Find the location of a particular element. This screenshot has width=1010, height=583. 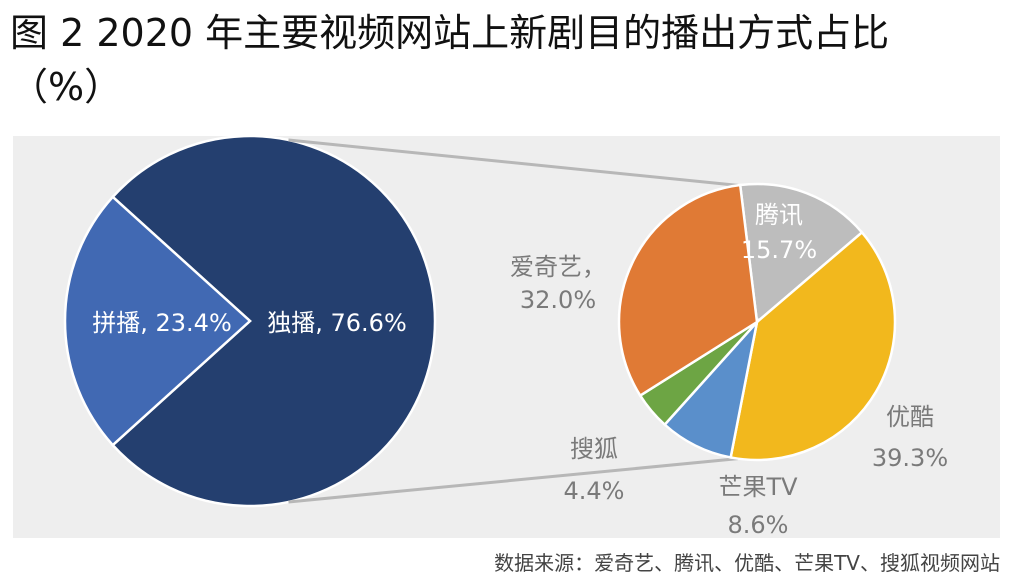

label-mango-value: 8.6% is located at coordinates (758, 525).